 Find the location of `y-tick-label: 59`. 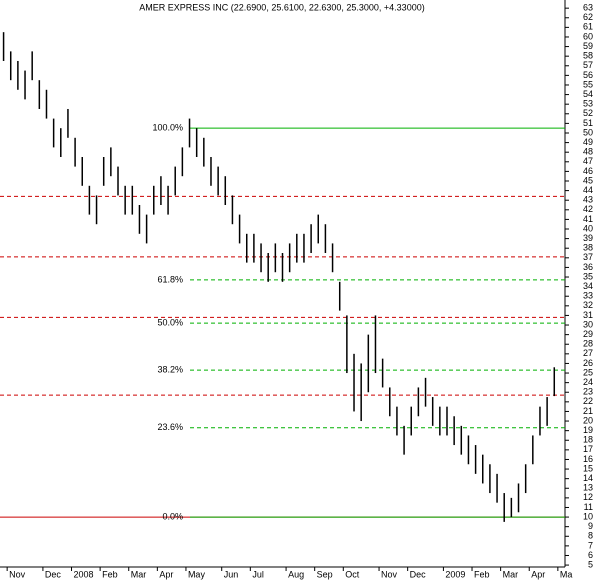

y-tick-label: 59 is located at coordinates (588, 46).